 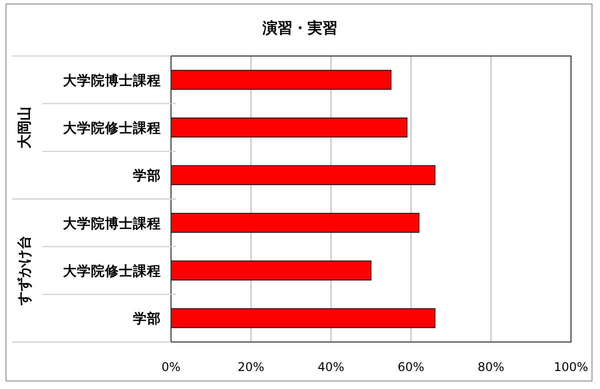 What do you see at coordinates (251, 367) in the screenshot?
I see `xtick: 20%` at bounding box center [251, 367].